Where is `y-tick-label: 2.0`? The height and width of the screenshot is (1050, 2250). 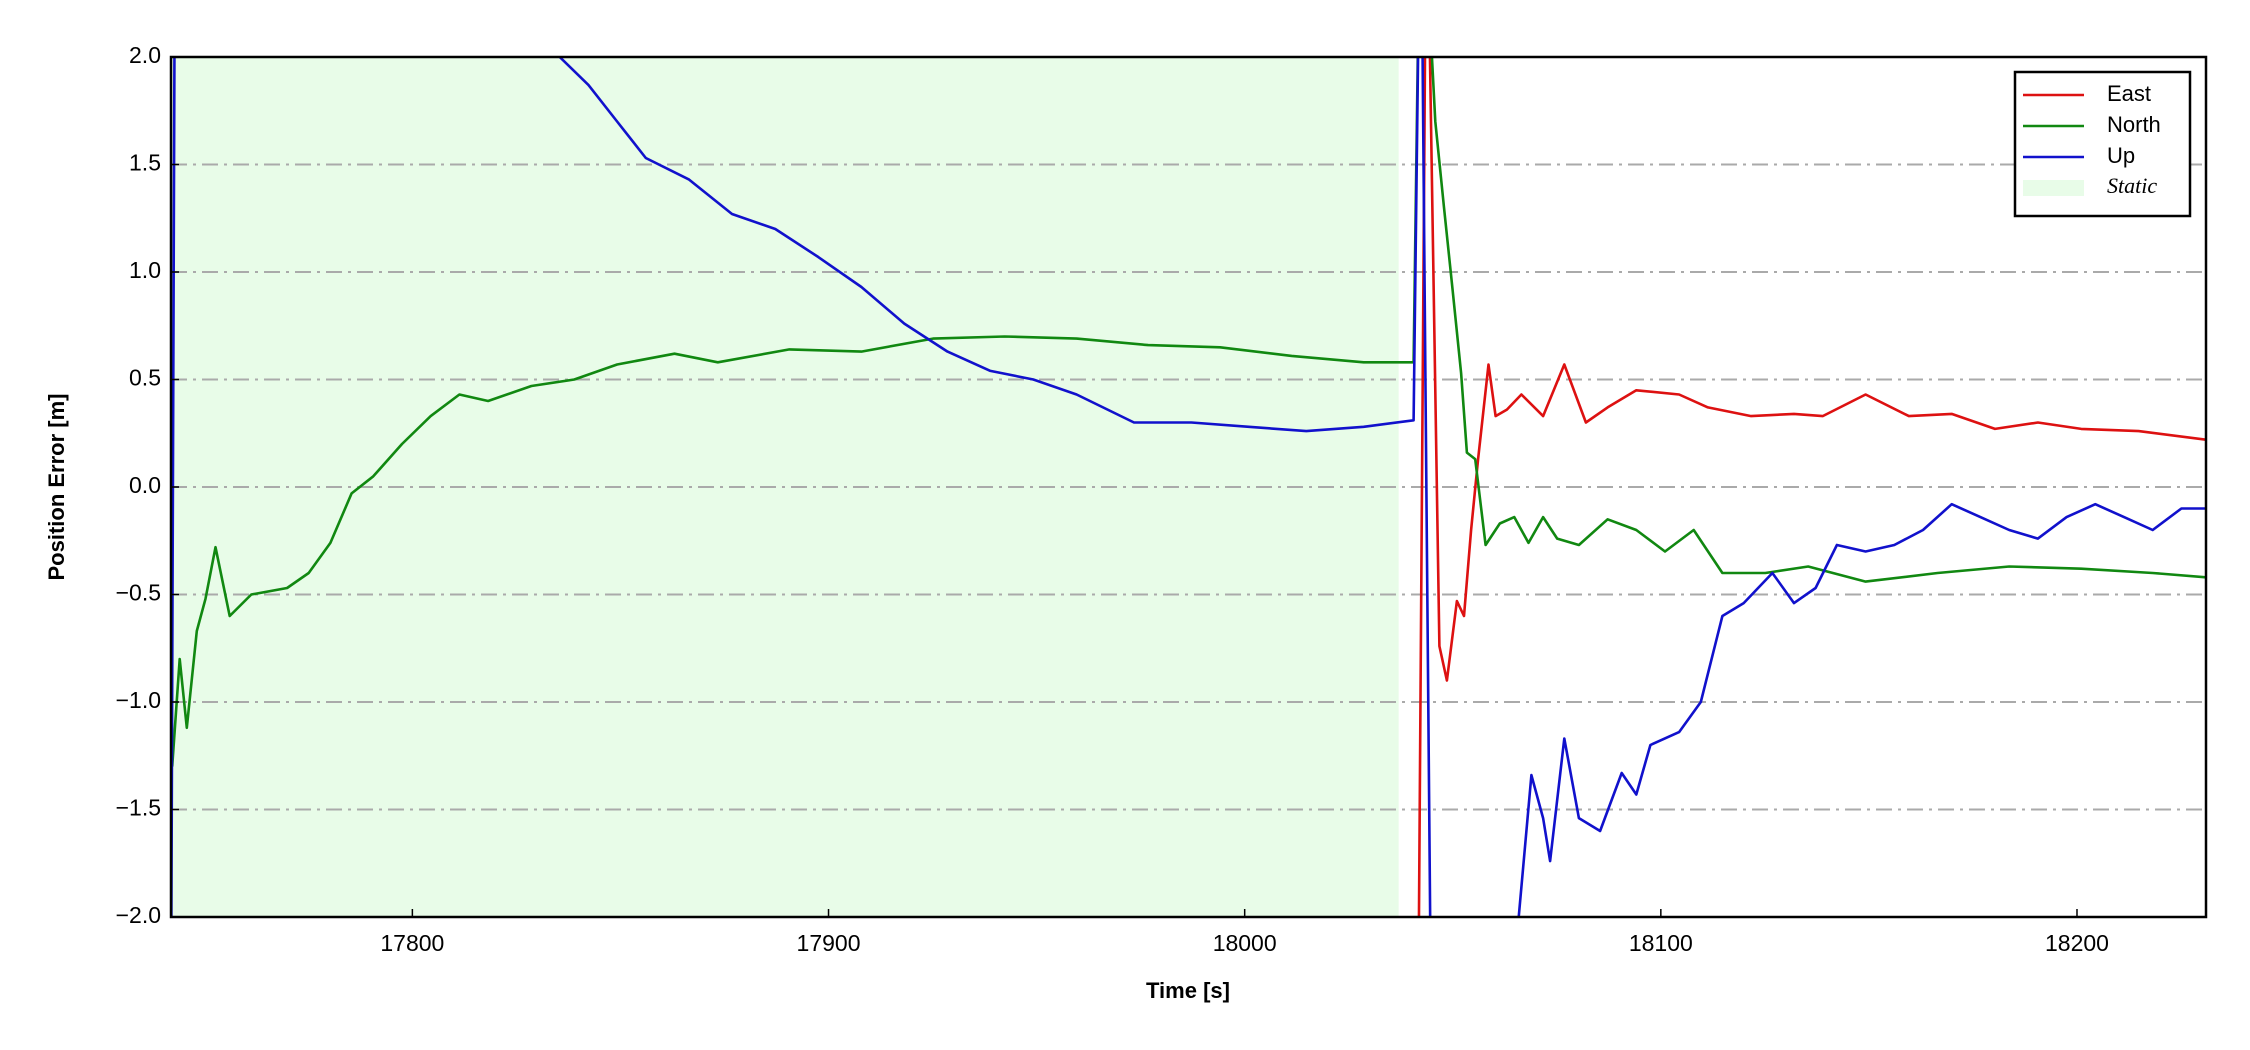
y-tick-label: 2.0 is located at coordinates (145, 55).